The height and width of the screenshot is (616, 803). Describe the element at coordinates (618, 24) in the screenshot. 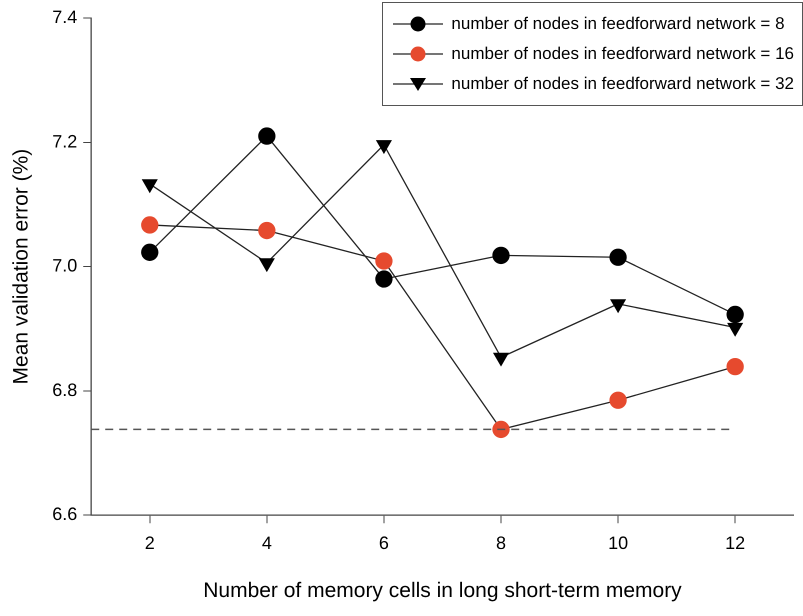

I see `legend-label: number of nodes in feedforward network = 8` at that location.